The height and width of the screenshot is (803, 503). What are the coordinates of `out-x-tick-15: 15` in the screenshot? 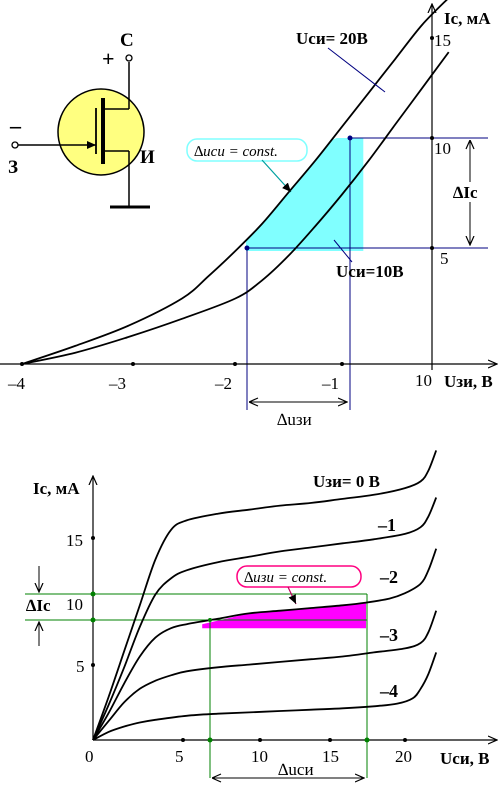 It's located at (330, 756).